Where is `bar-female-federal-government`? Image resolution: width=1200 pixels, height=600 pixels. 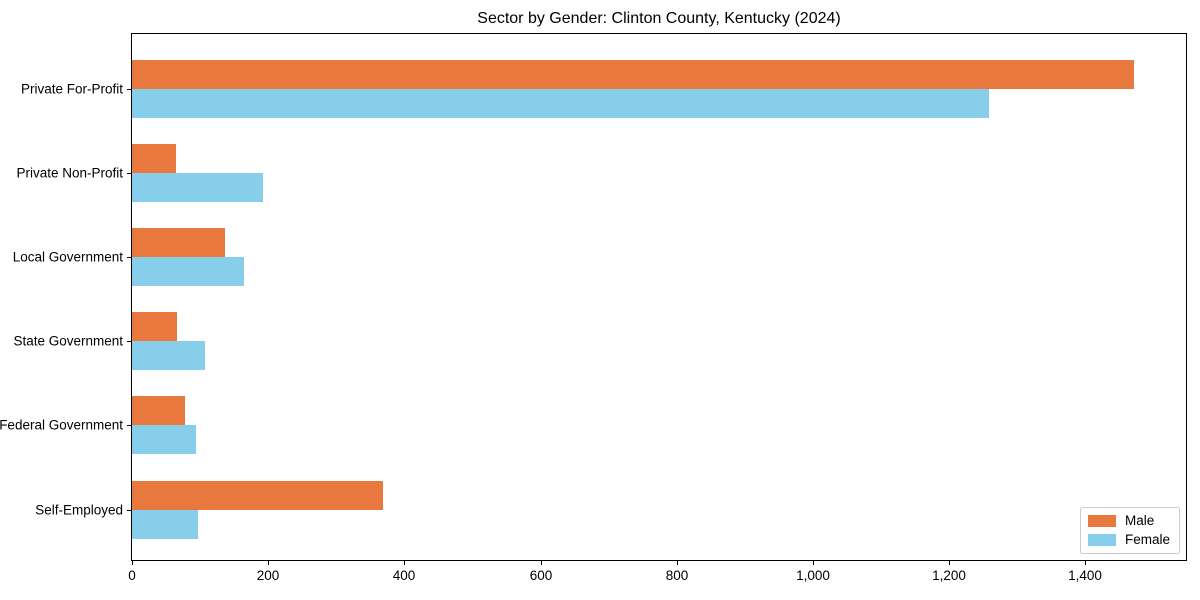
bar-female-federal-government is located at coordinates (164, 439).